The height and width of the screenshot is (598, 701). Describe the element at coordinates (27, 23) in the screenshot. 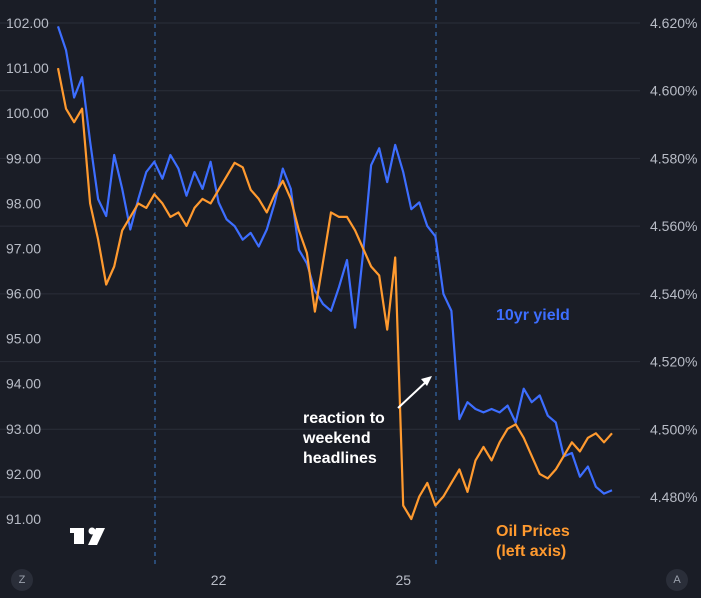

I see `left-tick-label: 102.00` at that location.